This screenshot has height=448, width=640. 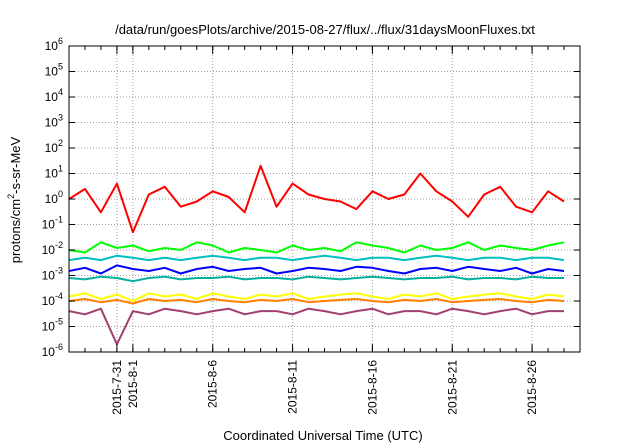 What do you see at coordinates (213, 384) in the screenshot?
I see `x-tick-label: 2015-8-6` at bounding box center [213, 384].